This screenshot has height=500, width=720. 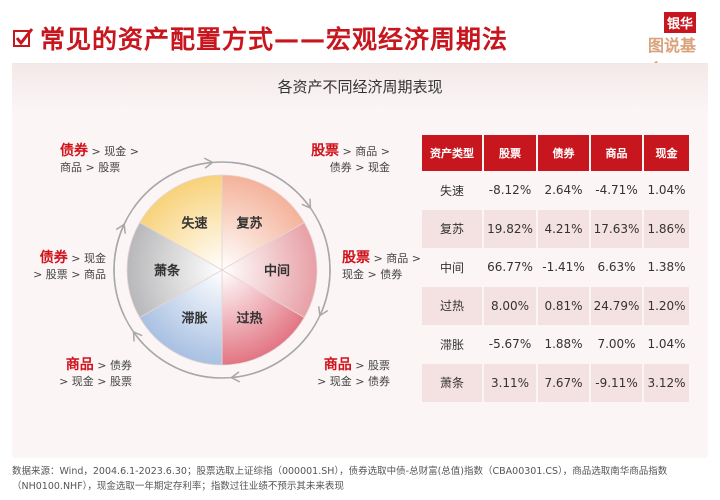 I want to click on table-cell: -1.41%, so click(x=563, y=267).